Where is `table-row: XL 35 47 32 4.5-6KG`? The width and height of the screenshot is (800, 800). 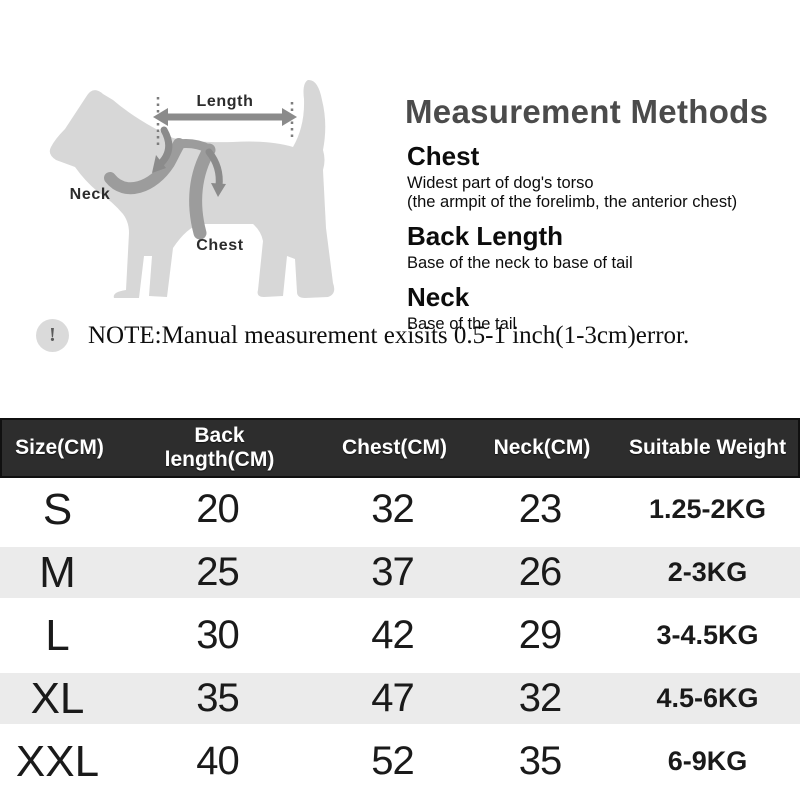 table-row: XL 35 47 32 4.5-6KG is located at coordinates (400, 698).